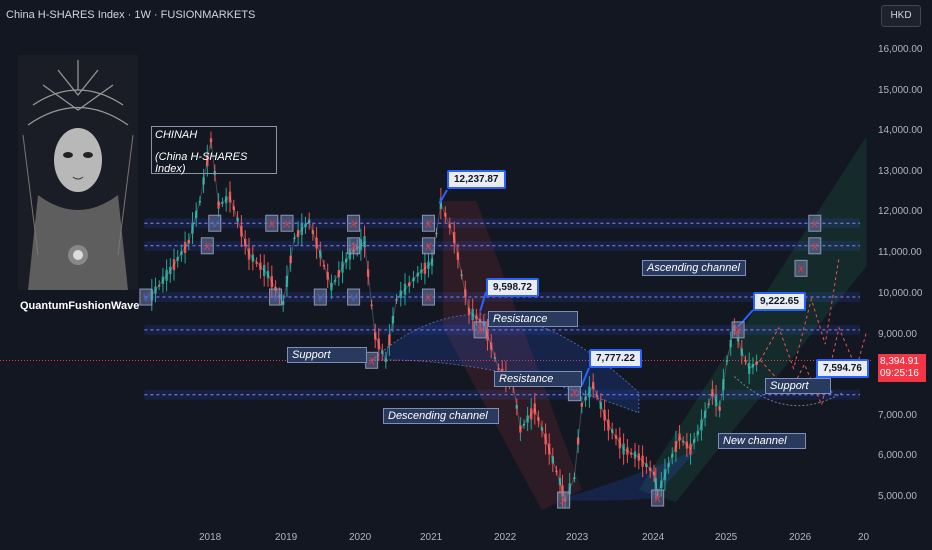  Describe the element at coordinates (762, 441) in the screenshot. I see `new-channel-label: New channel` at that location.